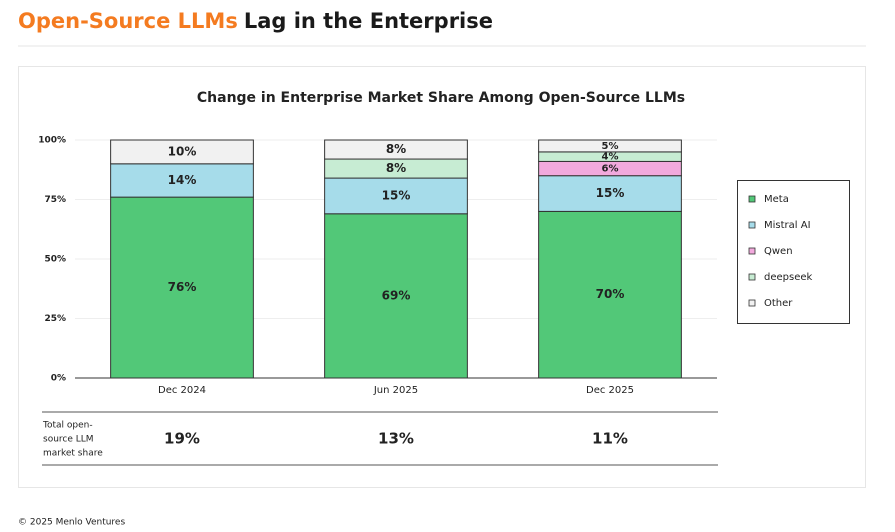 This screenshot has height=532, width=895. What do you see at coordinates (55, 319) in the screenshot?
I see `y-tick-label: 25%` at bounding box center [55, 319].